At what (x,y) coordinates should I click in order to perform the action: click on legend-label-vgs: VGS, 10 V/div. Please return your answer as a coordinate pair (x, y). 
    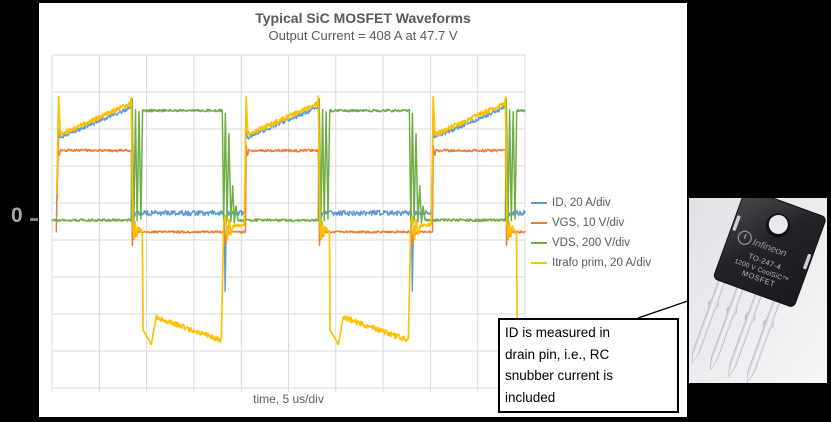
    Looking at the image, I should click on (588, 223).